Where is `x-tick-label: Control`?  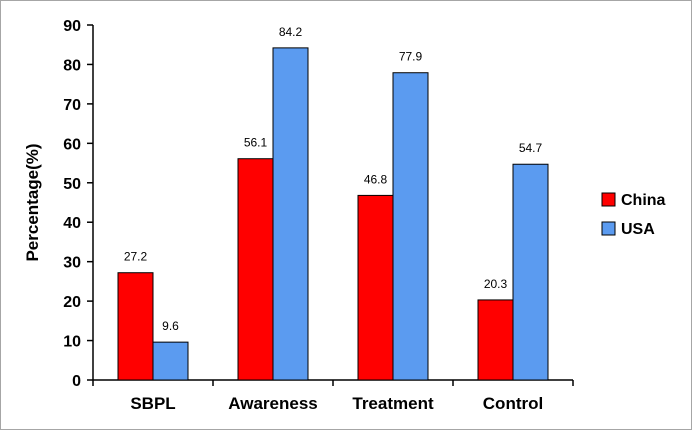 x-tick-label: Control is located at coordinates (513, 403).